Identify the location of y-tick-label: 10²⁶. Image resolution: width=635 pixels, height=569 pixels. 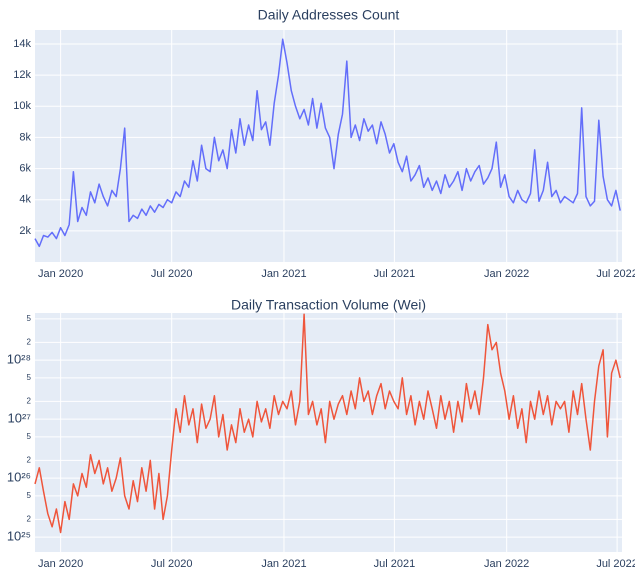
(19, 477).